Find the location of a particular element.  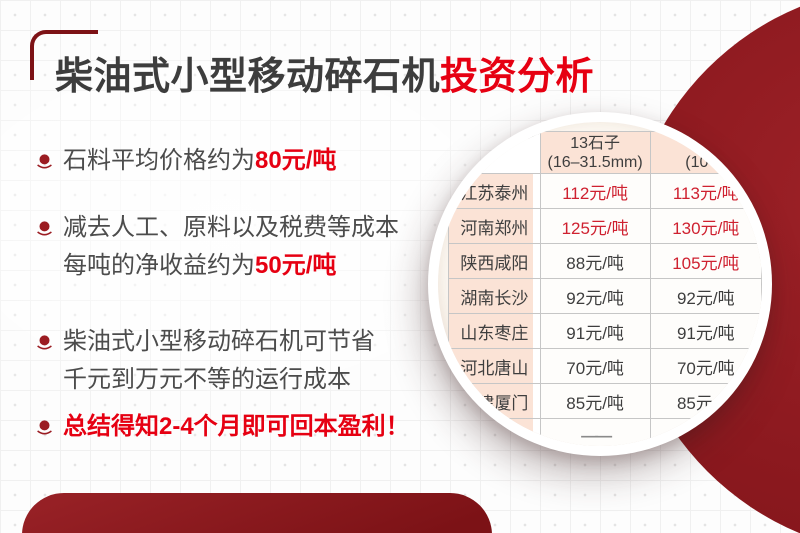

bullet-text-normal: 每吨的净收益约为 is located at coordinates (159, 265).